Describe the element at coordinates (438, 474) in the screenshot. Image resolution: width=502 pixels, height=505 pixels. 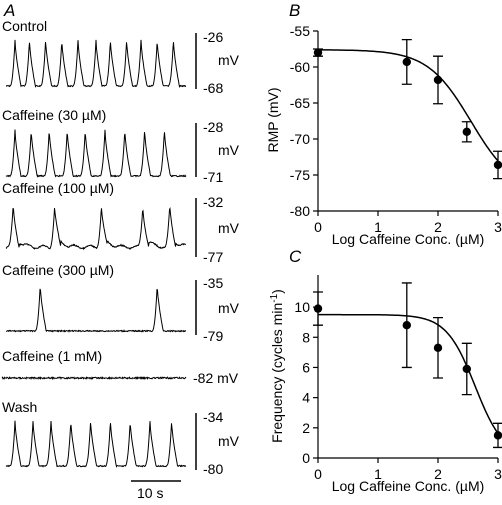
I see `c-x-tick-label: 2` at that location.